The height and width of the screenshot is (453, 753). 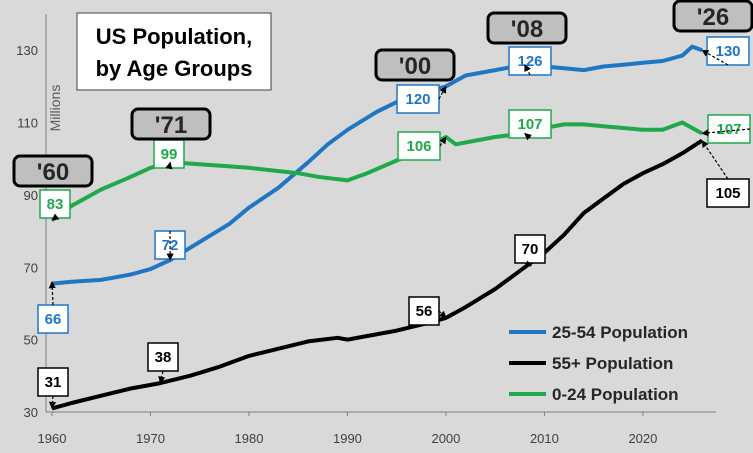 What do you see at coordinates (163, 357) in the screenshot?
I see `callout-value: 38` at bounding box center [163, 357].